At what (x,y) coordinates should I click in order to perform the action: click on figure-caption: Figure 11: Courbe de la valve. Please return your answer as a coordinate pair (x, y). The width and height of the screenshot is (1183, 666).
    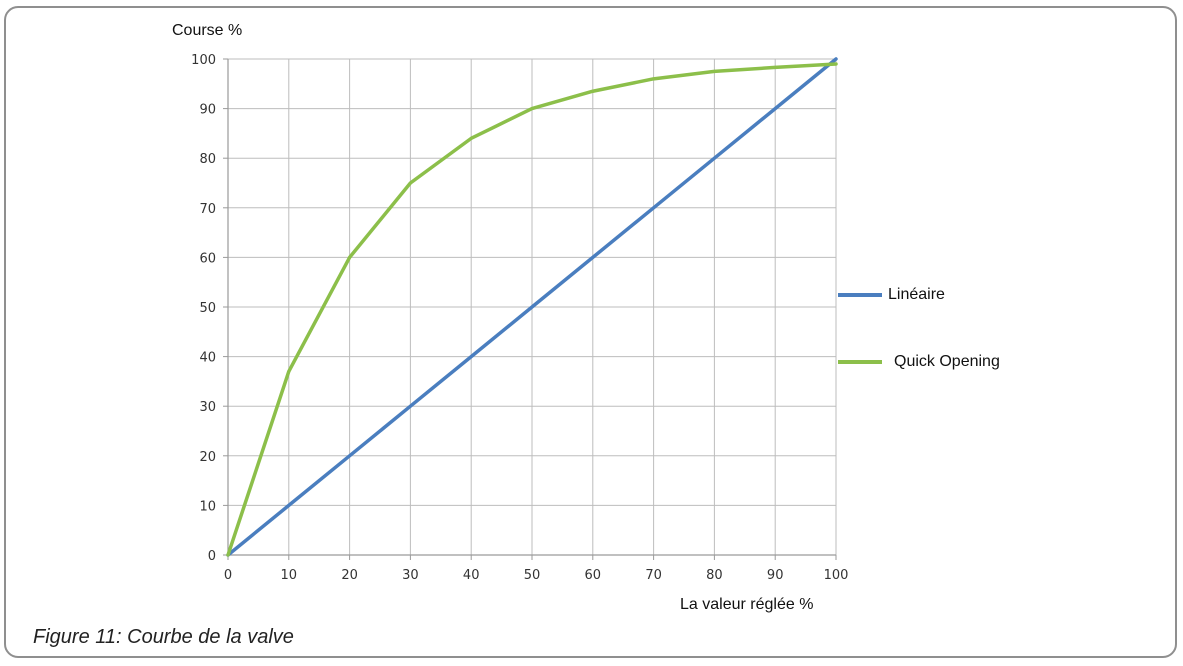
    Looking at the image, I should click on (163, 637).